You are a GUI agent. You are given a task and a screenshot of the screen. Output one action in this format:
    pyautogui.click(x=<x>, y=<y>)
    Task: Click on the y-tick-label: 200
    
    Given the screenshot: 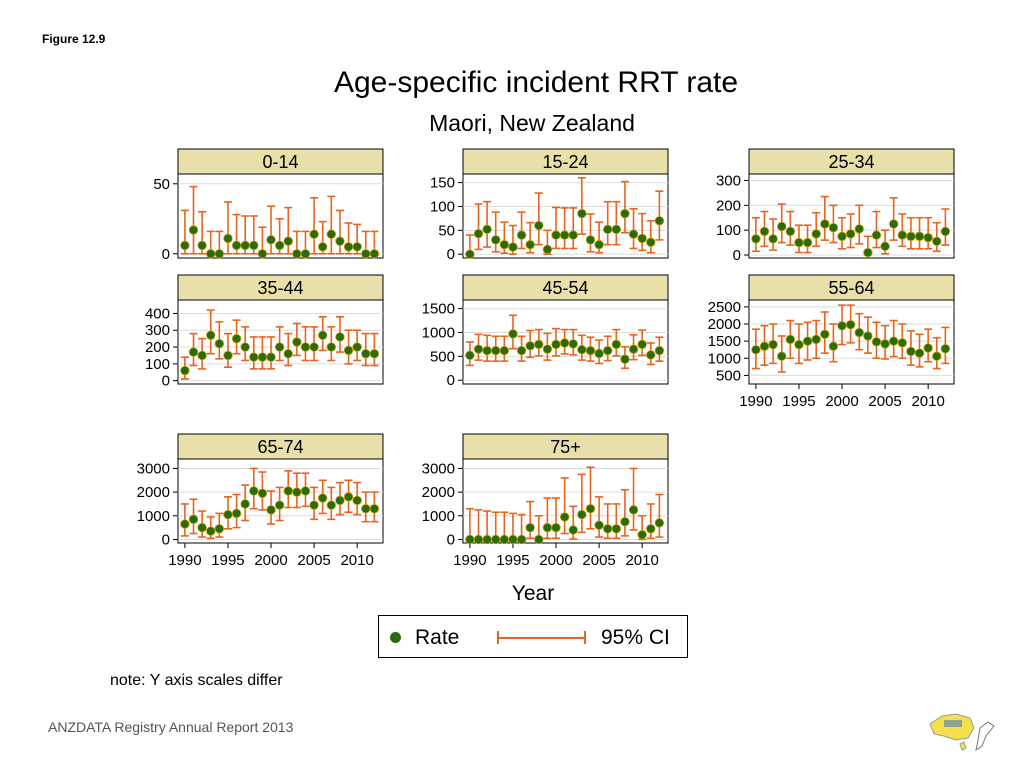 What is the action you would take?
    pyautogui.click(x=157, y=347)
    